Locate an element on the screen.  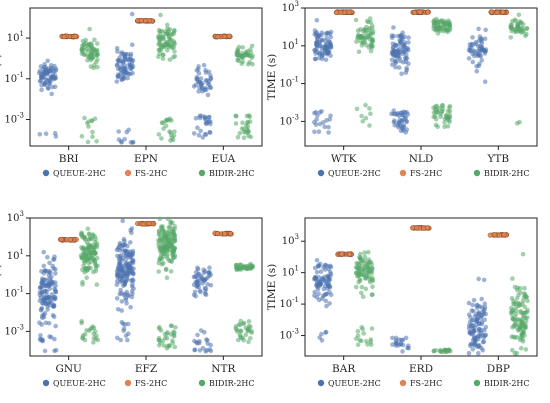
legend-label: FS-2HC is located at coordinates (151, 173).